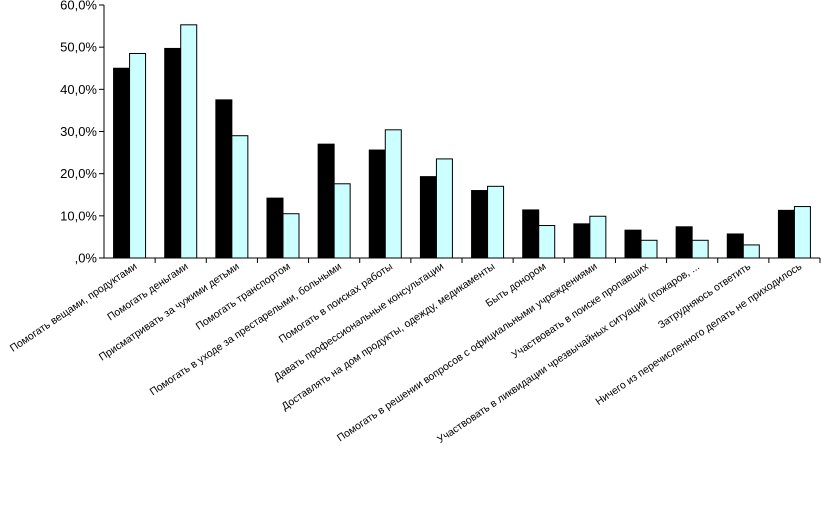  What do you see at coordinates (78, 215) in the screenshot?
I see `y-tick-label: 10,0%` at bounding box center [78, 215].